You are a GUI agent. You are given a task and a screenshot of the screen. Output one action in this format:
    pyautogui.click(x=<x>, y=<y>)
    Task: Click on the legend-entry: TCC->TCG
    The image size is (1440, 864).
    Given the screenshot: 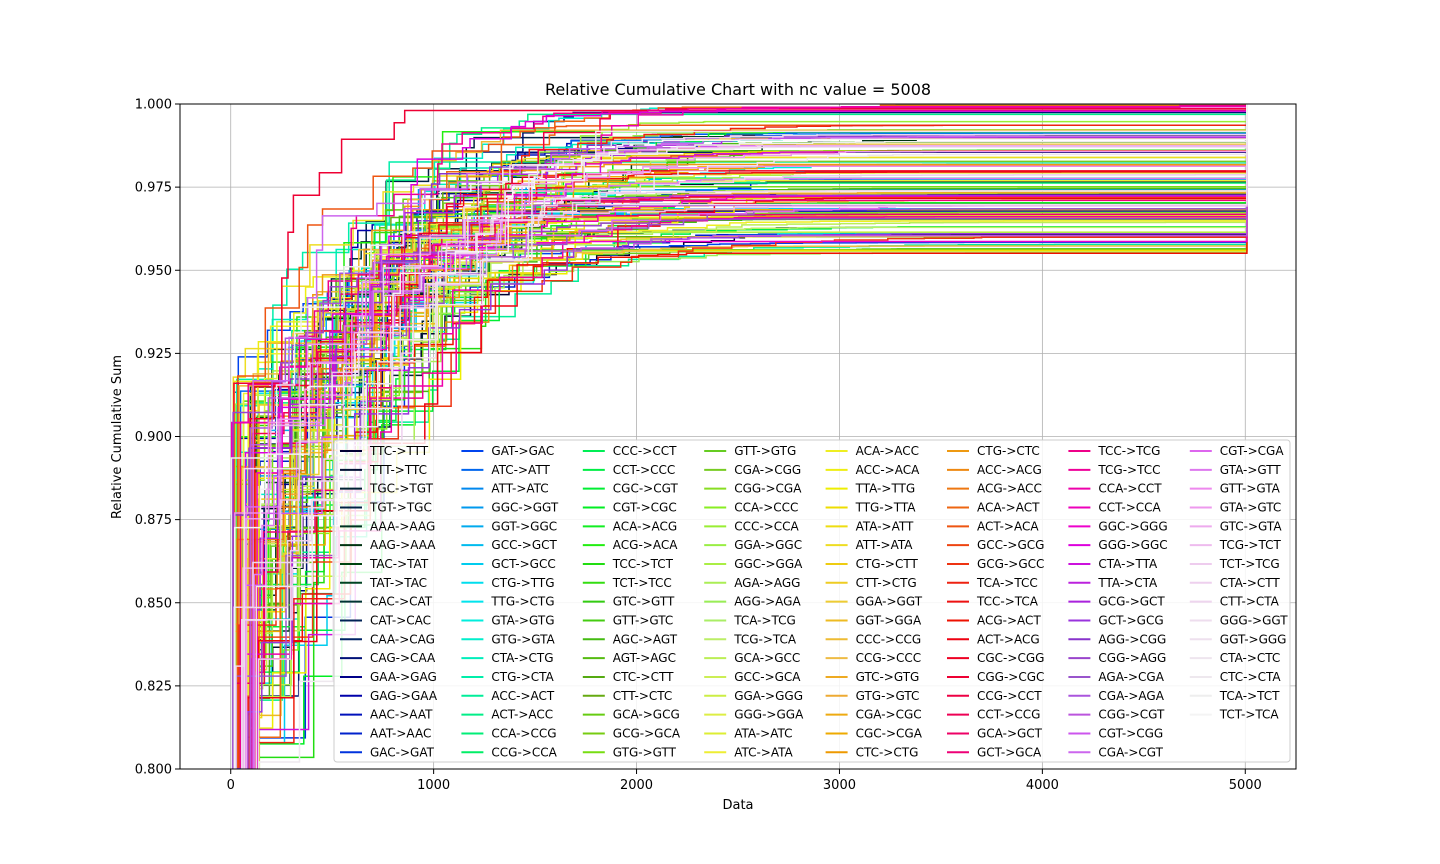 What is the action you would take?
    pyautogui.click(x=1114, y=451)
    